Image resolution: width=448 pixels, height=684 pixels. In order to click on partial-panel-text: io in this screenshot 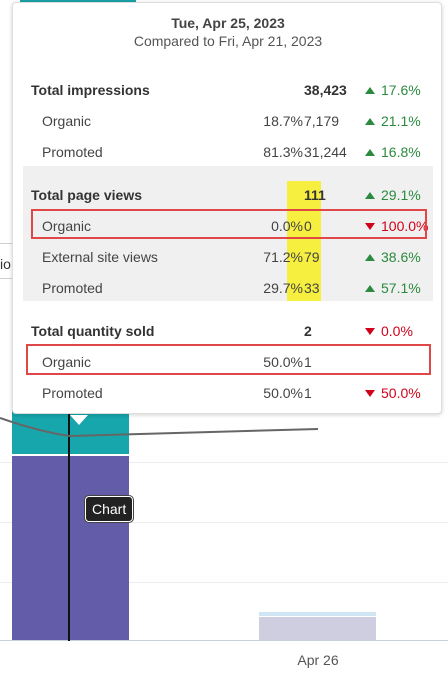, I will do `click(5, 264)`.